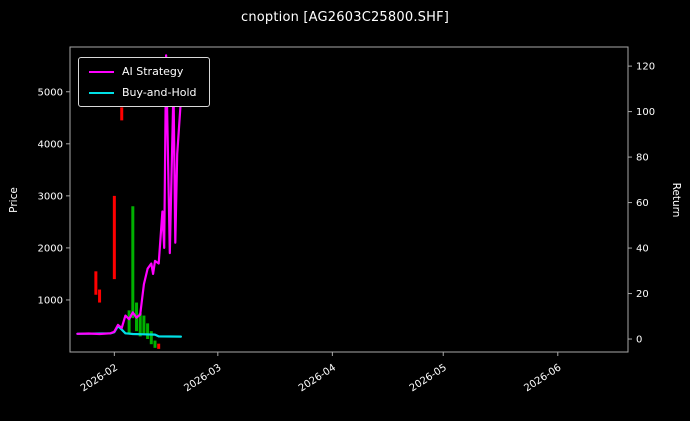 This screenshot has height=421, width=690. Describe the element at coordinates (542, 378) in the screenshot. I see `svg-text: 2026-06` at that location.